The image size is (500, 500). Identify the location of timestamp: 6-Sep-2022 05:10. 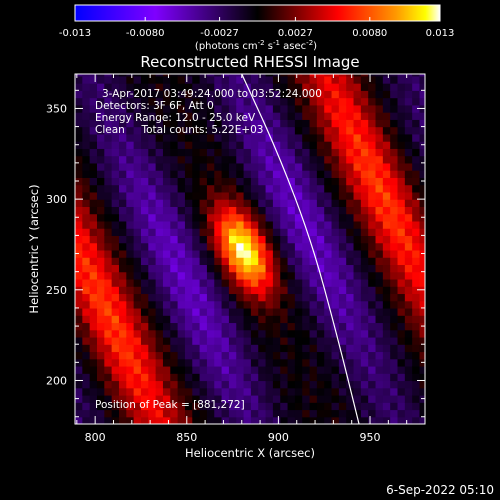
(440, 490).